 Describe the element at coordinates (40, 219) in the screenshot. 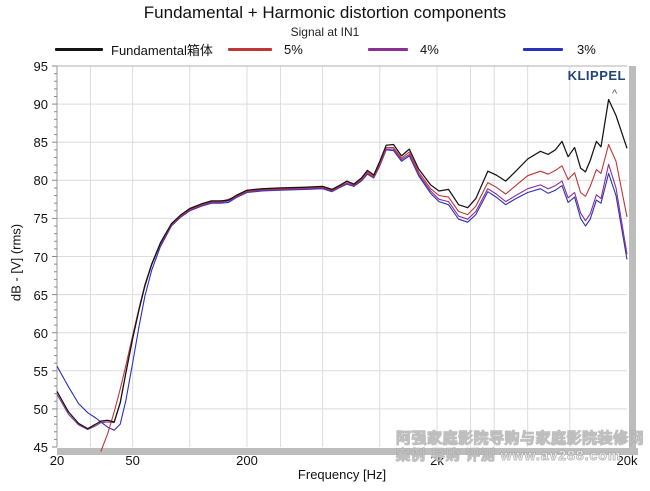

I see `y-tick-label: 75` at that location.